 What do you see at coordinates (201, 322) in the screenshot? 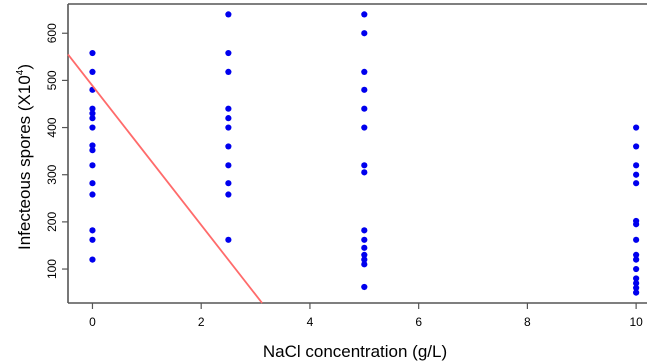
I see `x-tick-label: 2` at bounding box center [201, 322].